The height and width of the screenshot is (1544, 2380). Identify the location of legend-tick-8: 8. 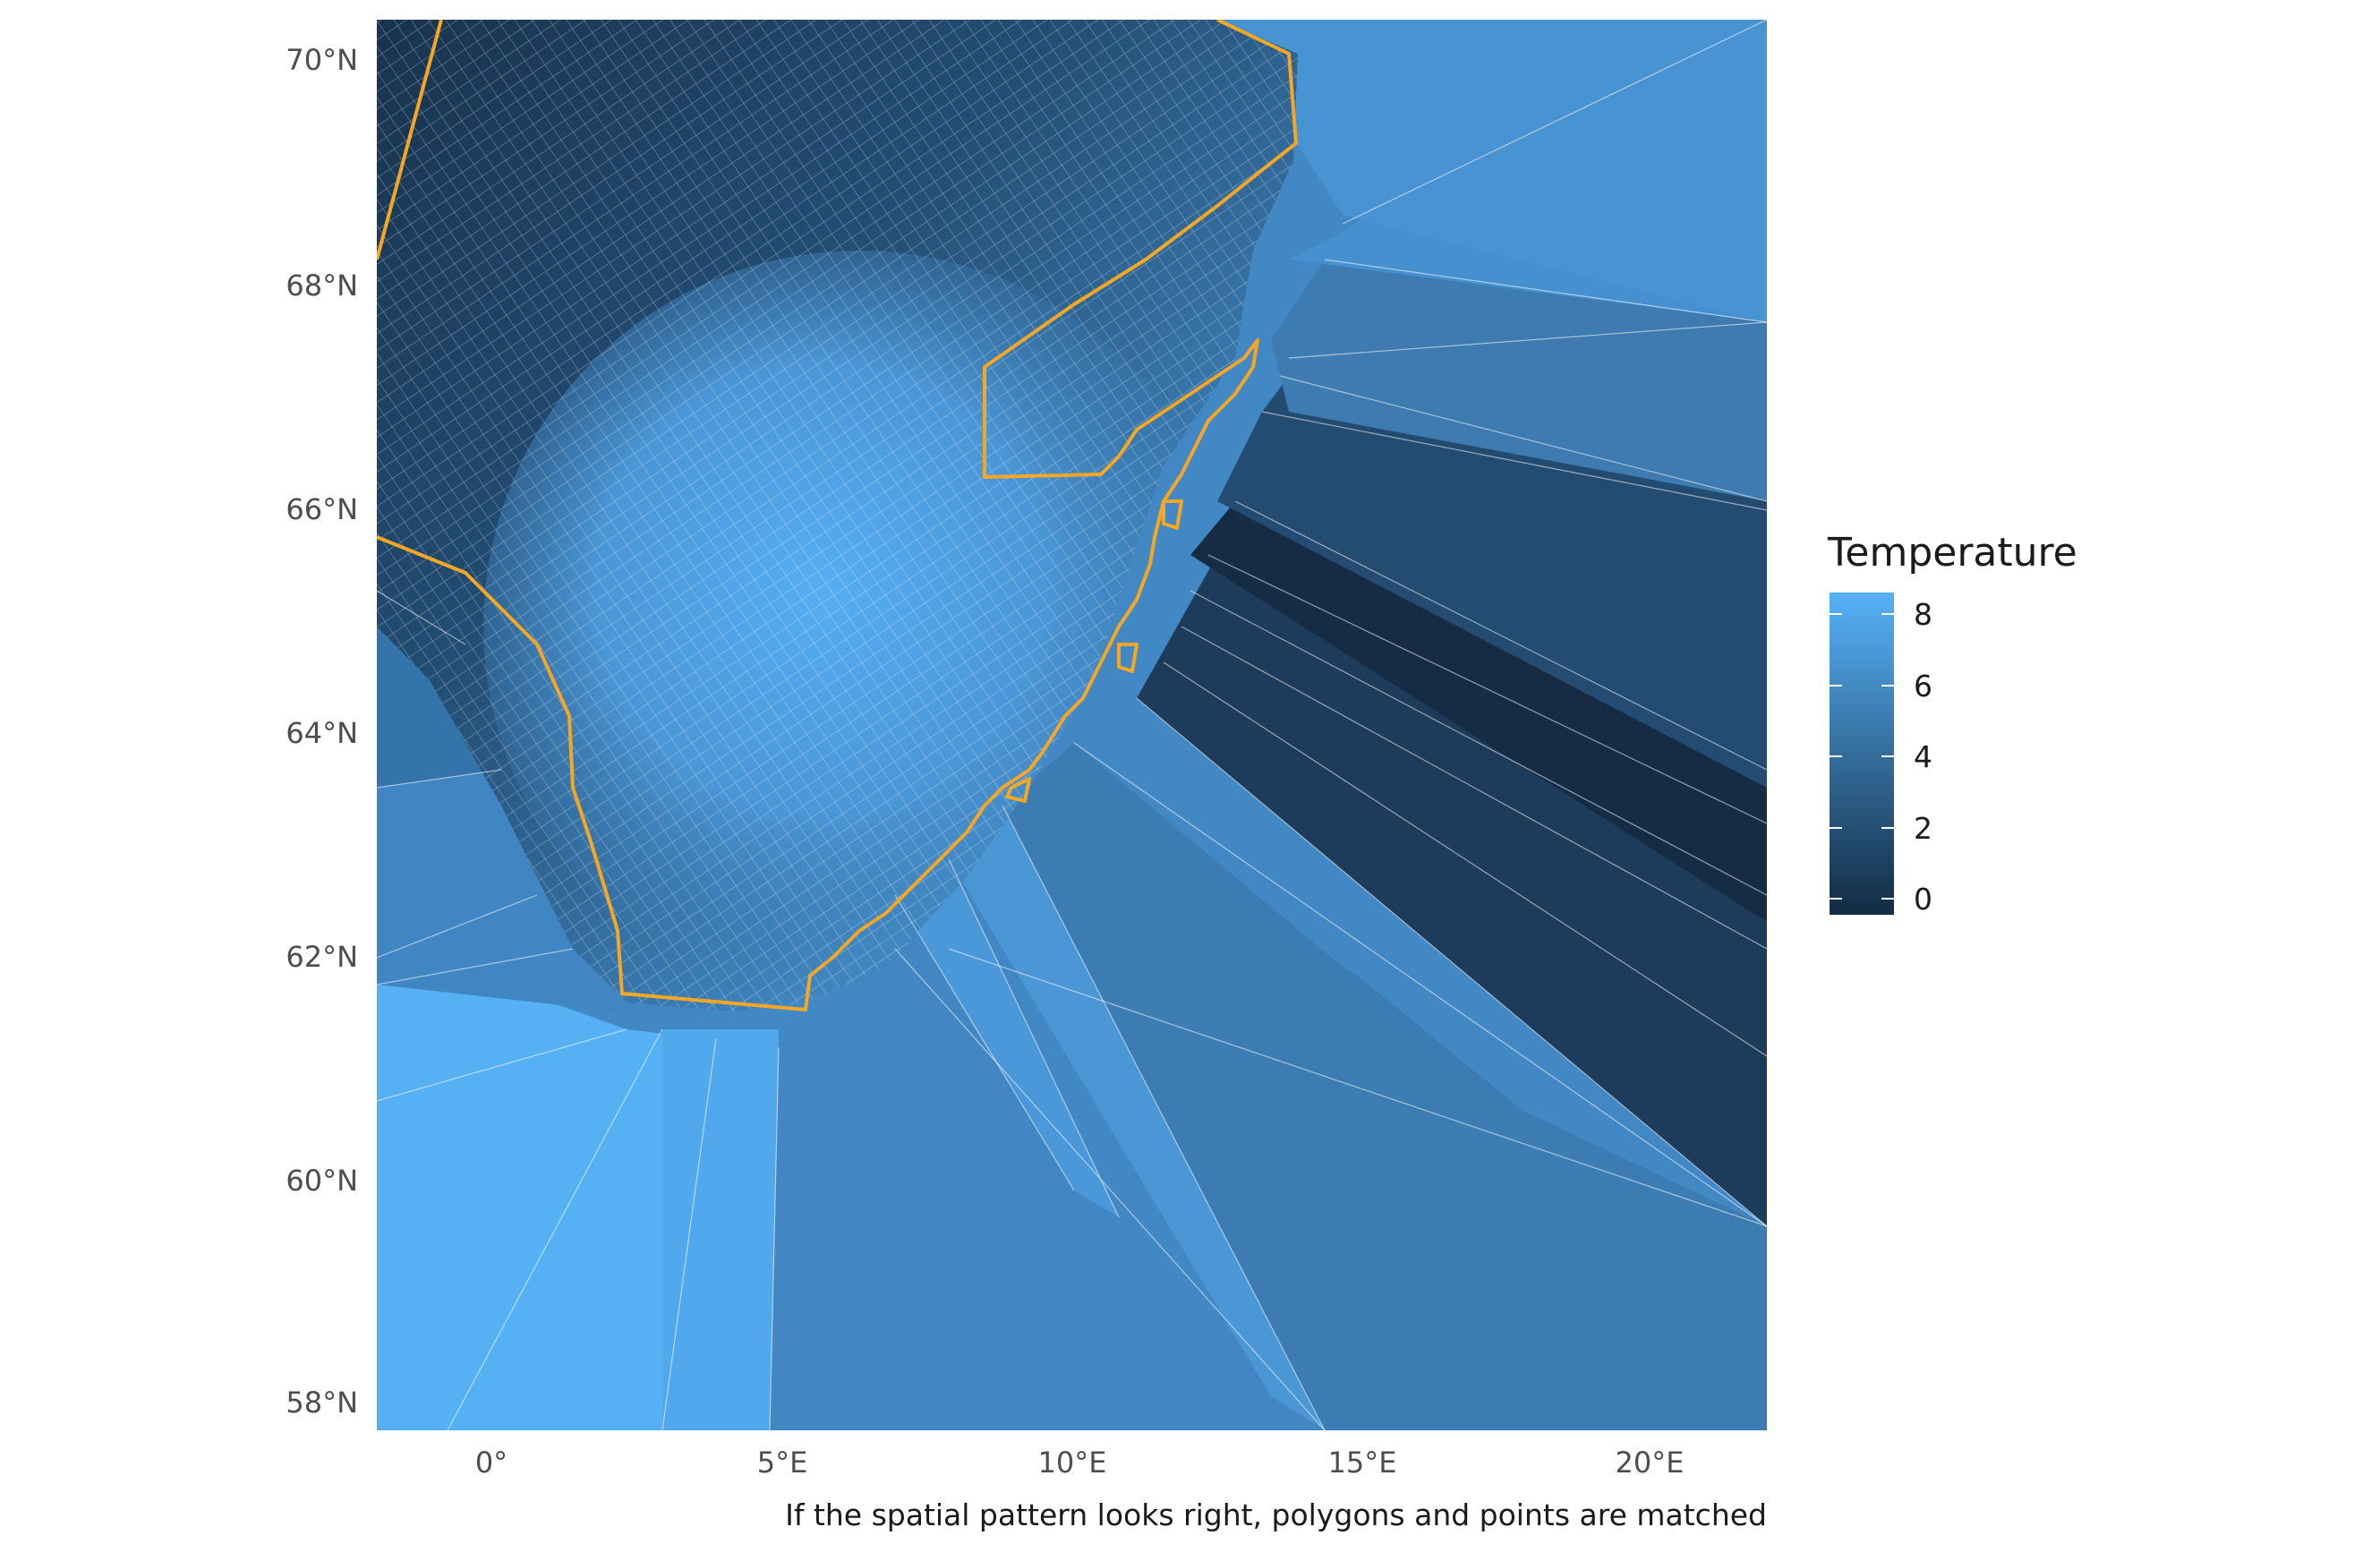
(1923, 614).